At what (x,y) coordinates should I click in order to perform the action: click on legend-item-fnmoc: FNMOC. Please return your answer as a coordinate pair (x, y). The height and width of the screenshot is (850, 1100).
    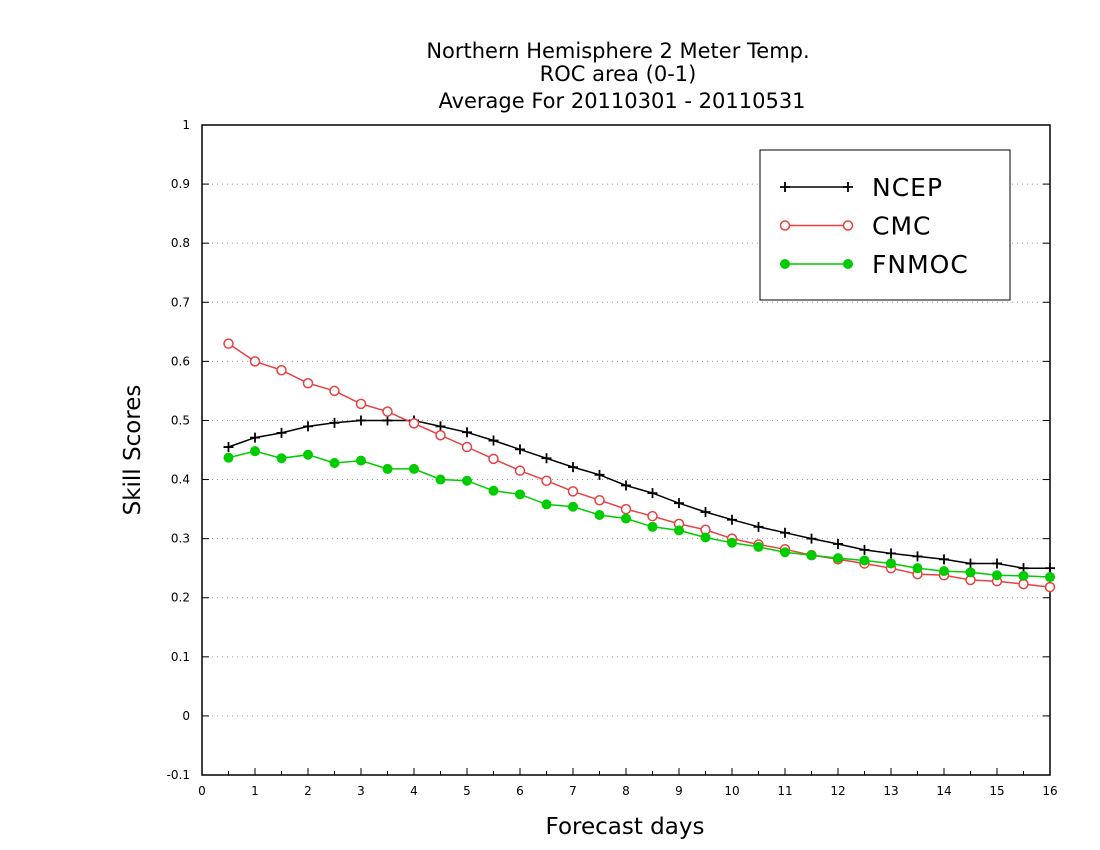
    Looking at the image, I should click on (874, 264).